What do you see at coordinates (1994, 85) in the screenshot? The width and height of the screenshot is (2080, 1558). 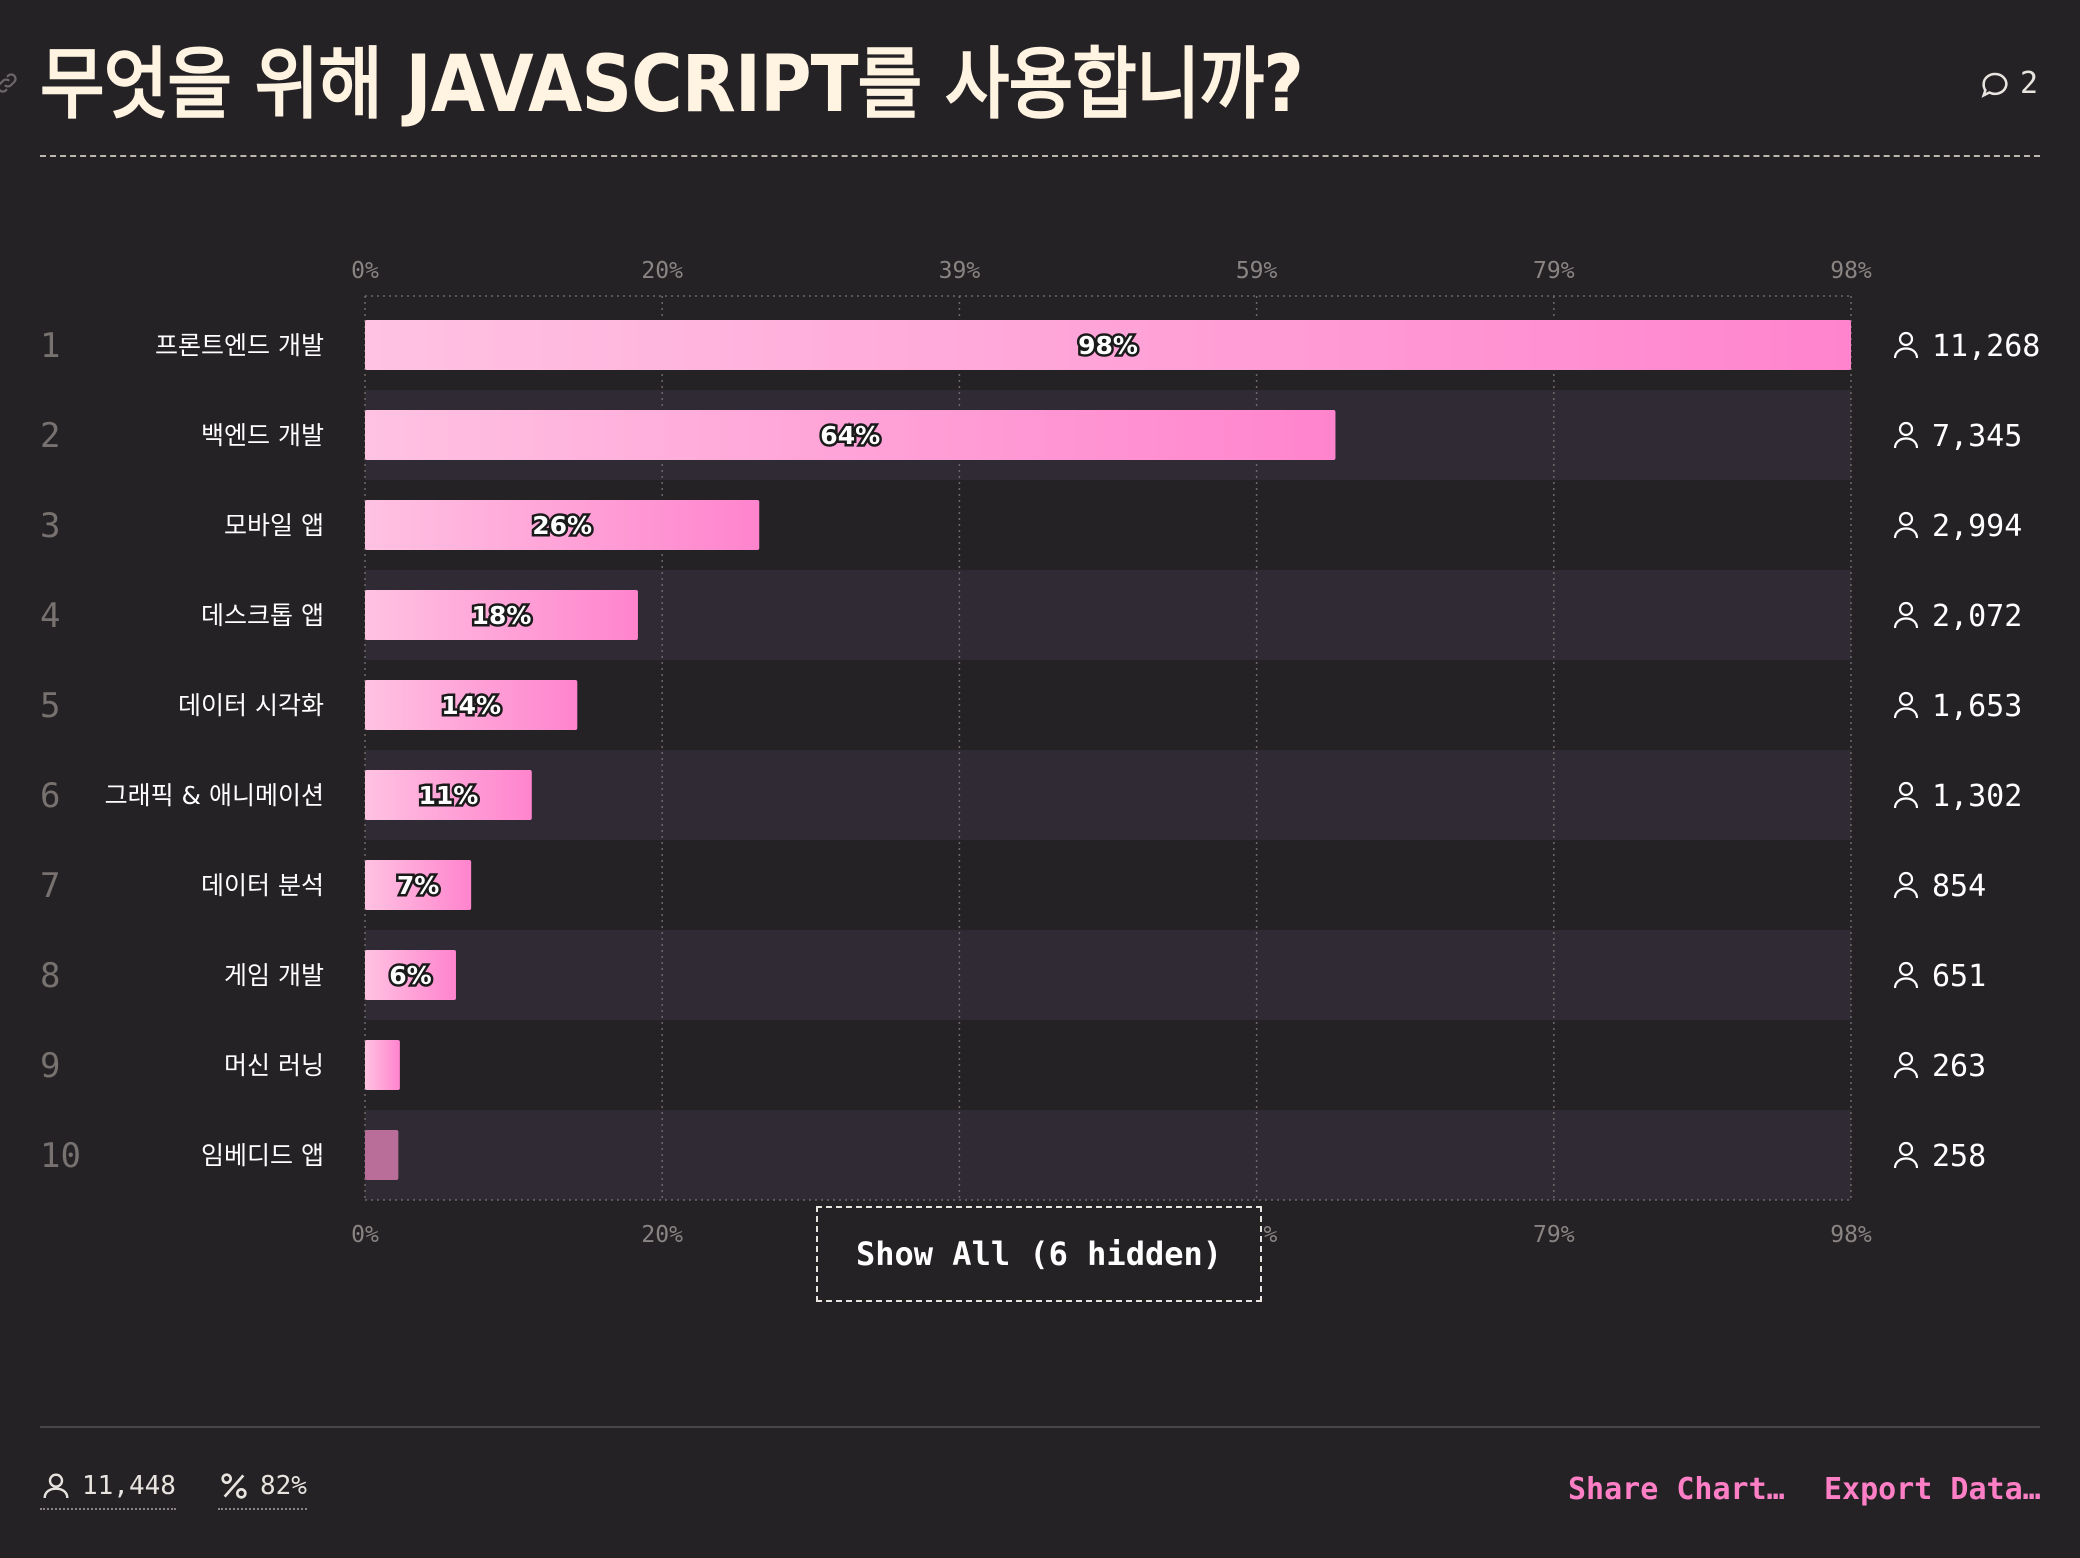 I see `comment-icon` at bounding box center [1994, 85].